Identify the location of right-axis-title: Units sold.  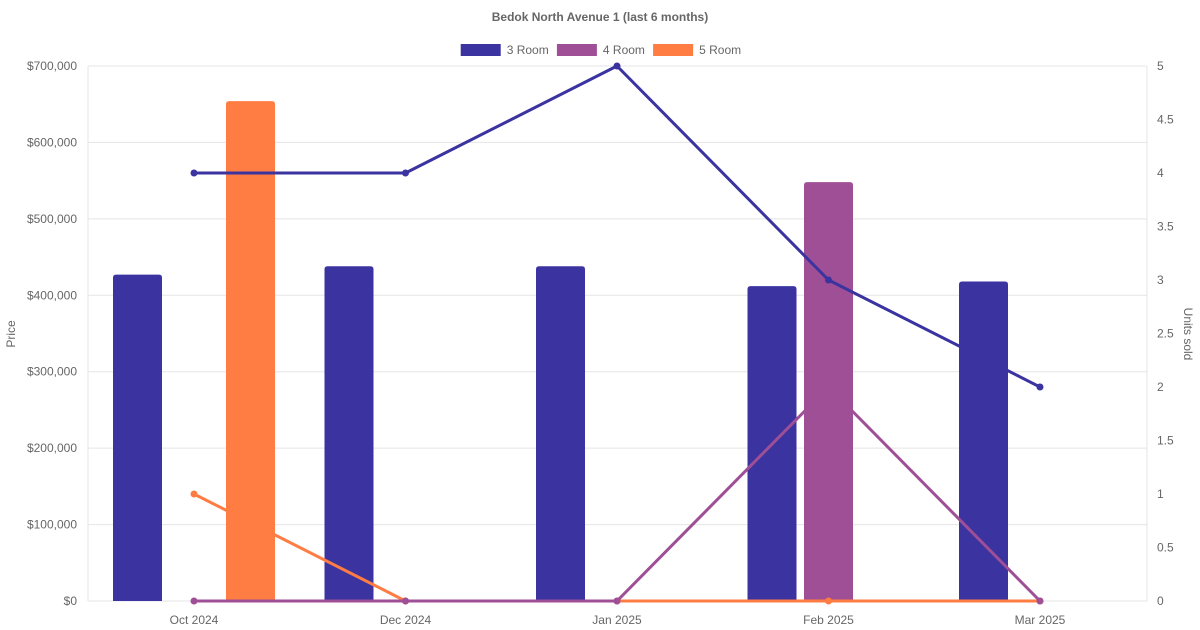
(1188, 334).